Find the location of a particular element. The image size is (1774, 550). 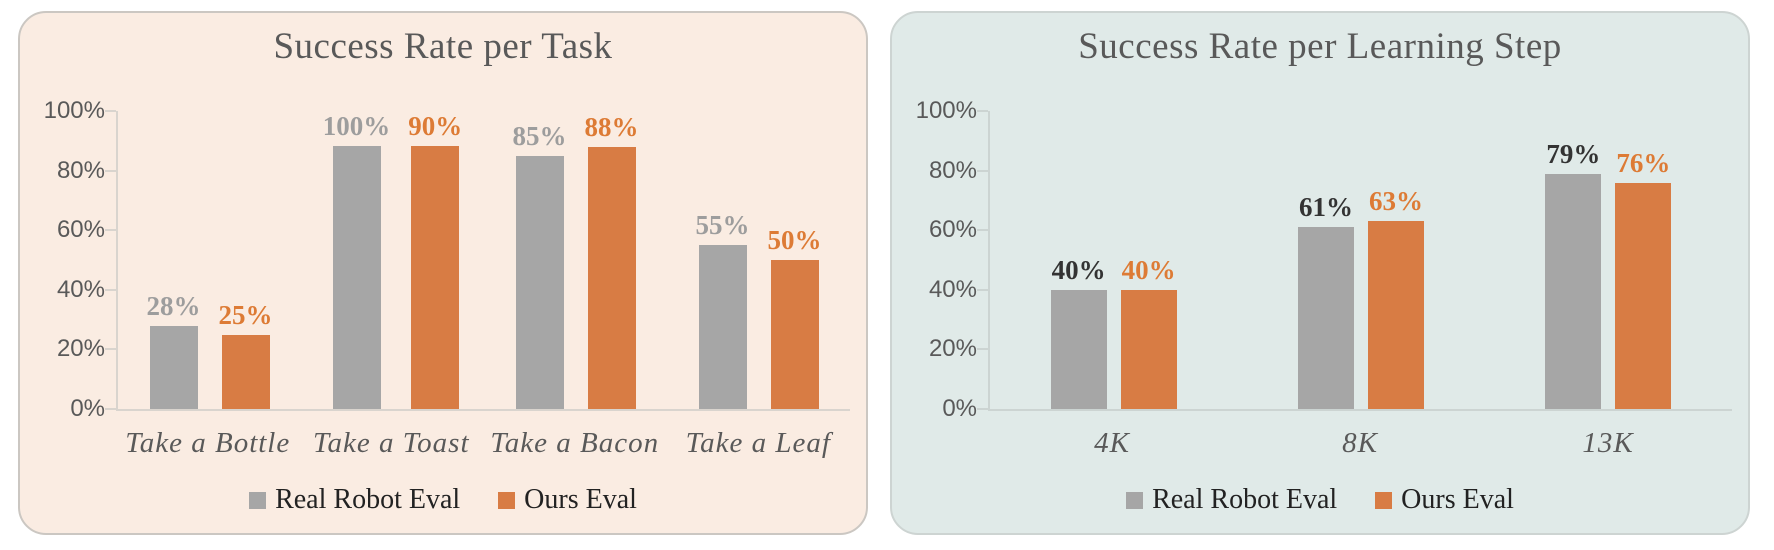

category-group: 79% 76% is located at coordinates (1608, 260).